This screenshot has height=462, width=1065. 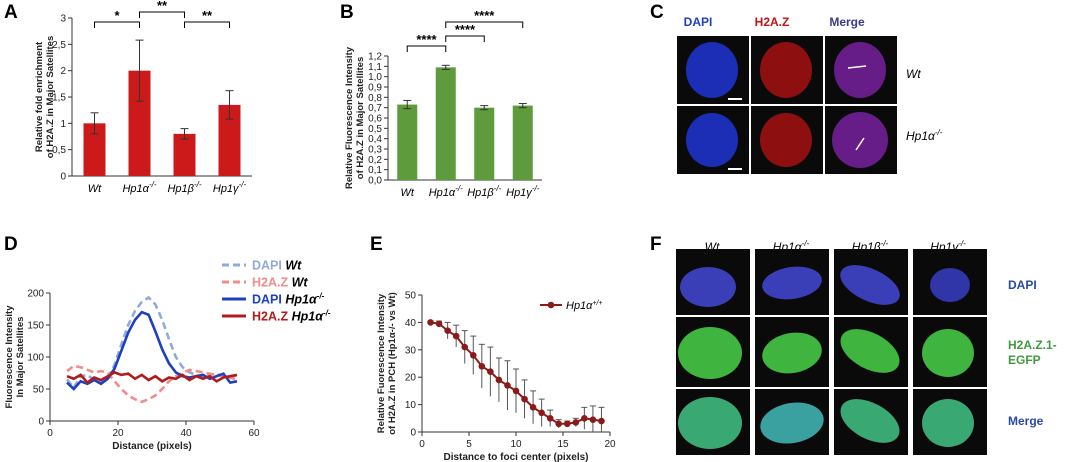 I want to click on y-tick-label: 0,8, so click(x=375, y=98).